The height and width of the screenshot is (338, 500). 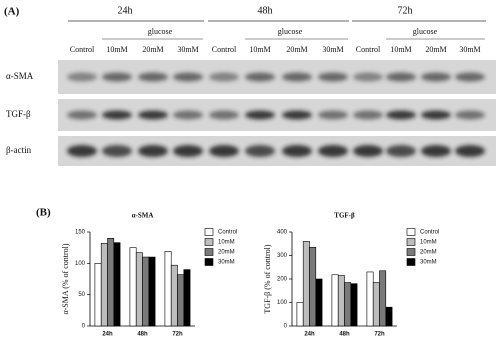 I want to click on y-tick-label: 150, so click(x=80, y=233).